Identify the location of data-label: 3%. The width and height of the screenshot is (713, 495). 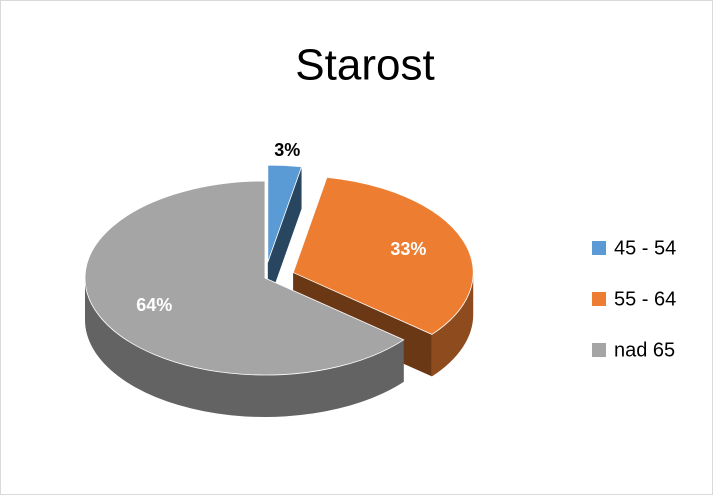
(287, 150).